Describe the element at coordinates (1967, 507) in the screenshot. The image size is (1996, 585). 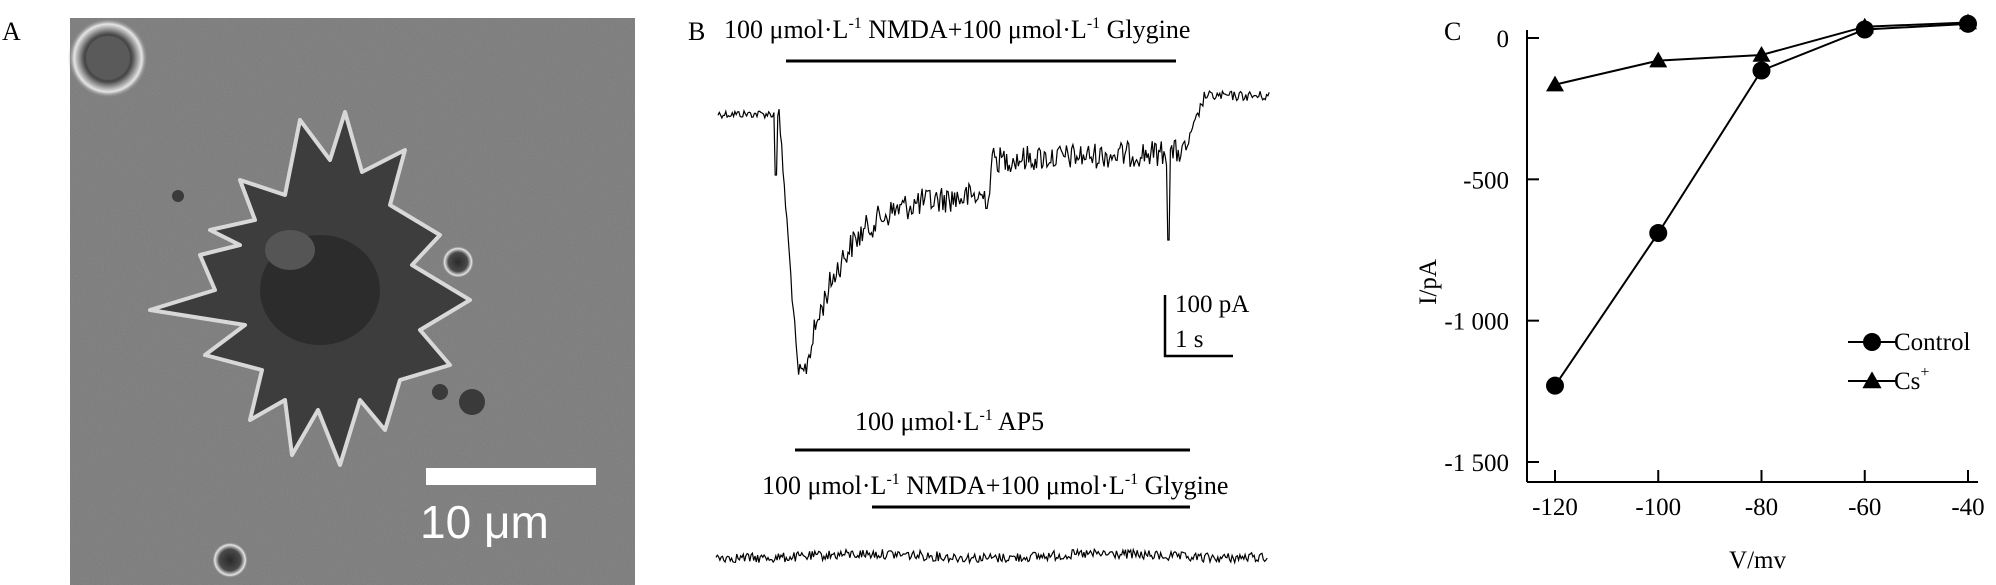
I see `x-tick-label: -40` at that location.